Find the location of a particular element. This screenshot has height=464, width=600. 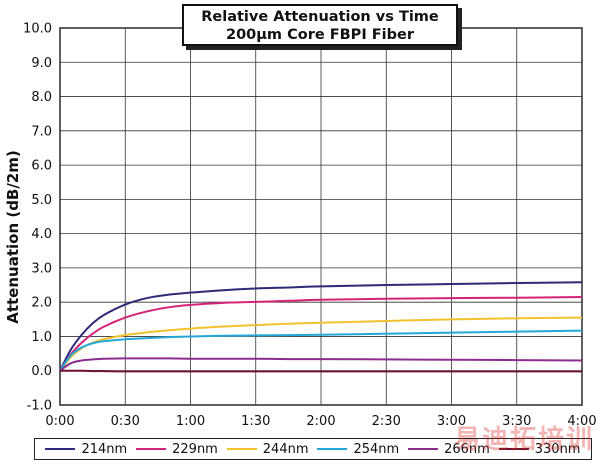

y-tick-label: 3.0 is located at coordinates (41, 268).